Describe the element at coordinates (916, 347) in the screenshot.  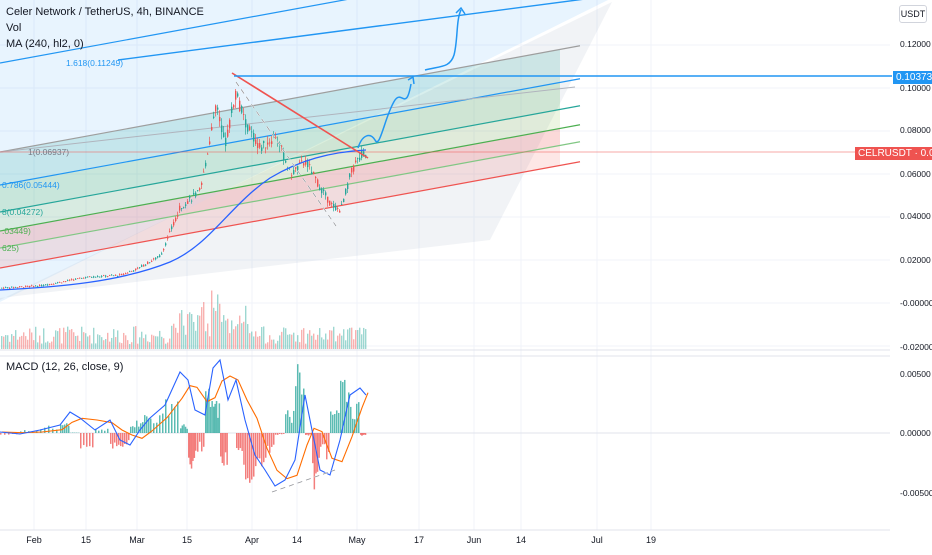
I see `price-tick-label: -0.02000` at that location.